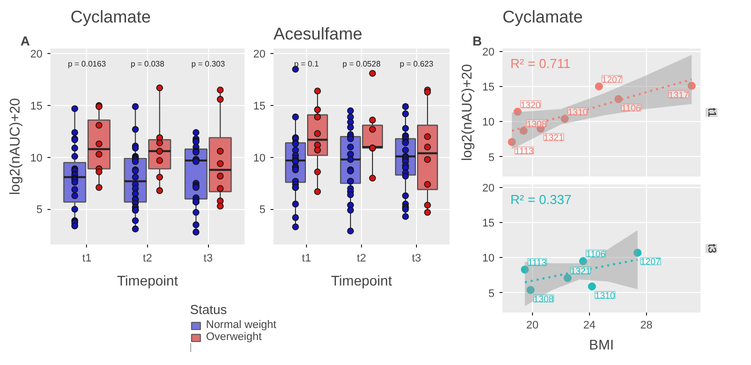 This screenshot has height=365, width=751. Describe the element at coordinates (540, 64) in the screenshot. I see `annotation: R² = 0.711` at that location.